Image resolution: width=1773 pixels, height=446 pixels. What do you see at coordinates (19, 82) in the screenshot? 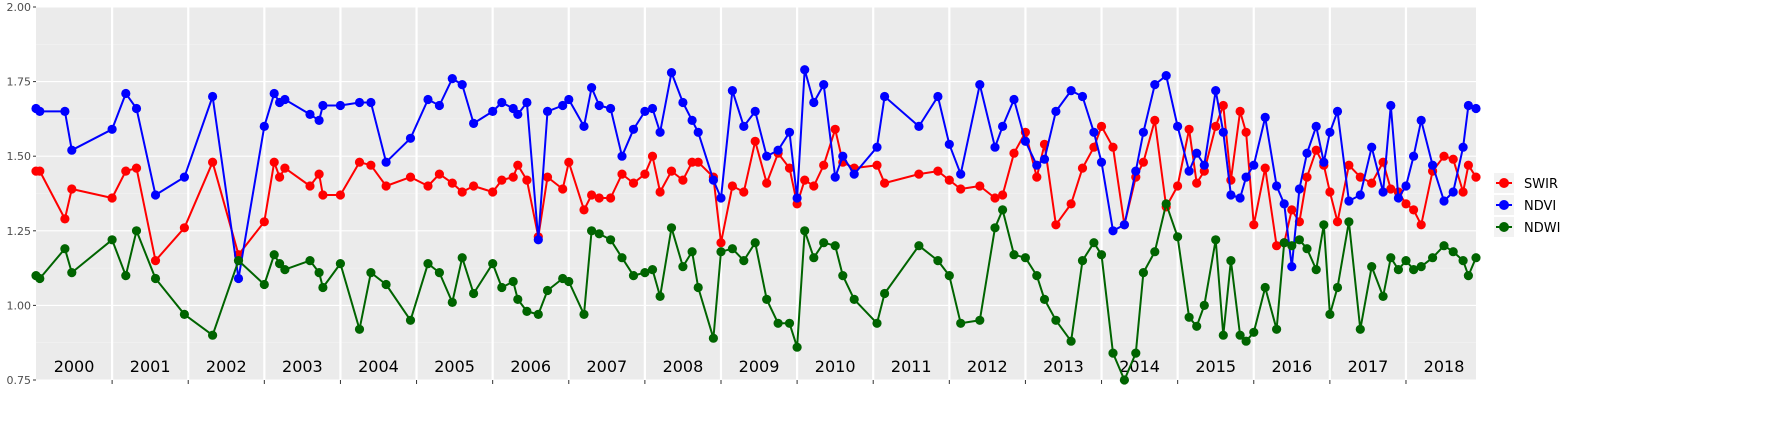
I see `y-tick-label: 1.75` at bounding box center [19, 82].